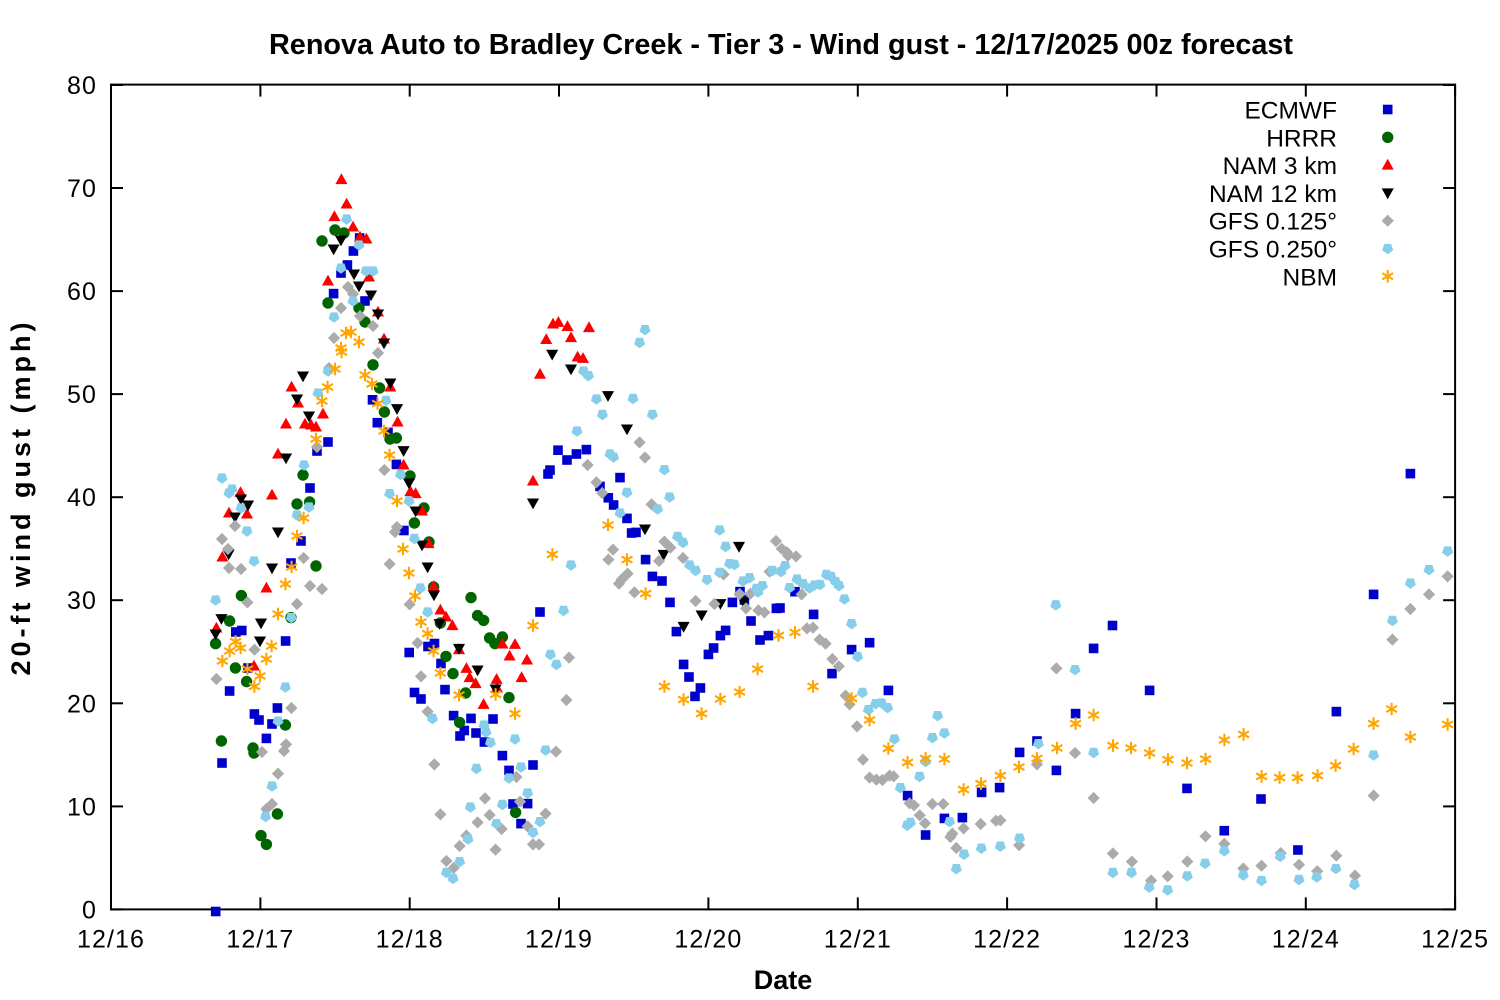 This screenshot has height=1000, width=1500. What do you see at coordinates (82, 704) in the screenshot?
I see `svg-text: 20` at bounding box center [82, 704].